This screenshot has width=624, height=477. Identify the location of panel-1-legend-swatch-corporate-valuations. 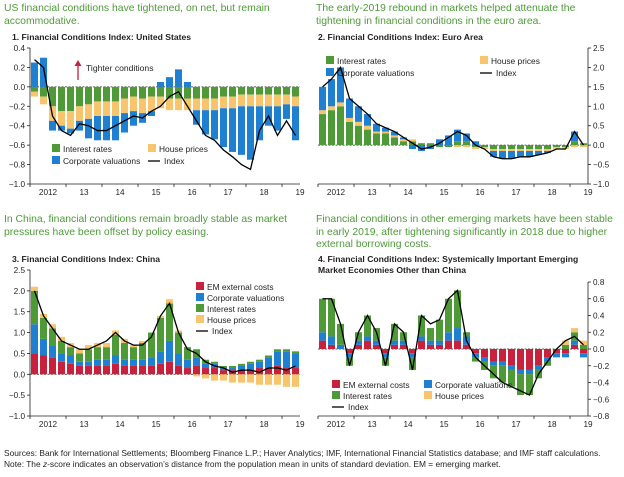
(56, 160).